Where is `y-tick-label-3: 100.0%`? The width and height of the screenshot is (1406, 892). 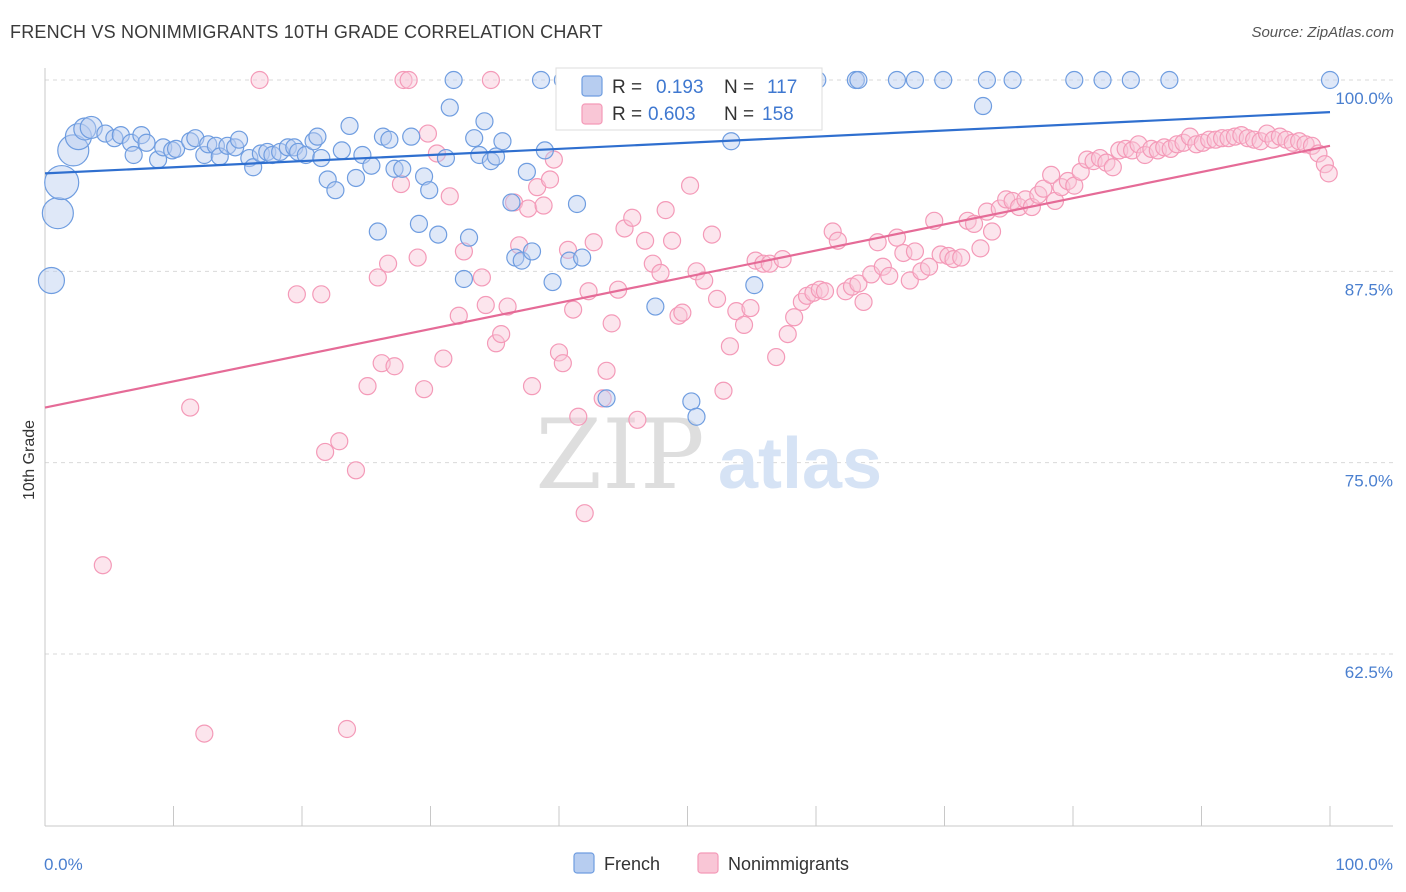 y-tick-label-3: 100.0% is located at coordinates (1364, 98).